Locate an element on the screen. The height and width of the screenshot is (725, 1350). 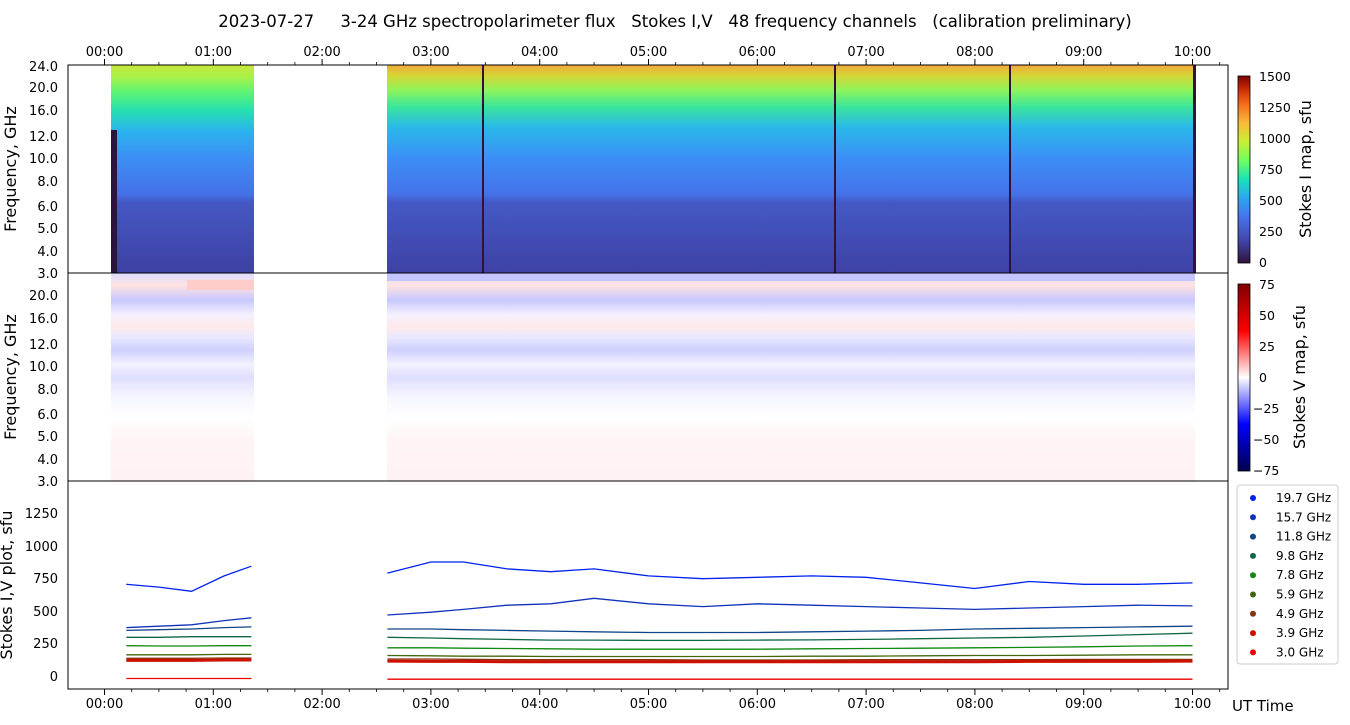
time-tick-label-top: 06:00 is located at coordinates (757, 52).